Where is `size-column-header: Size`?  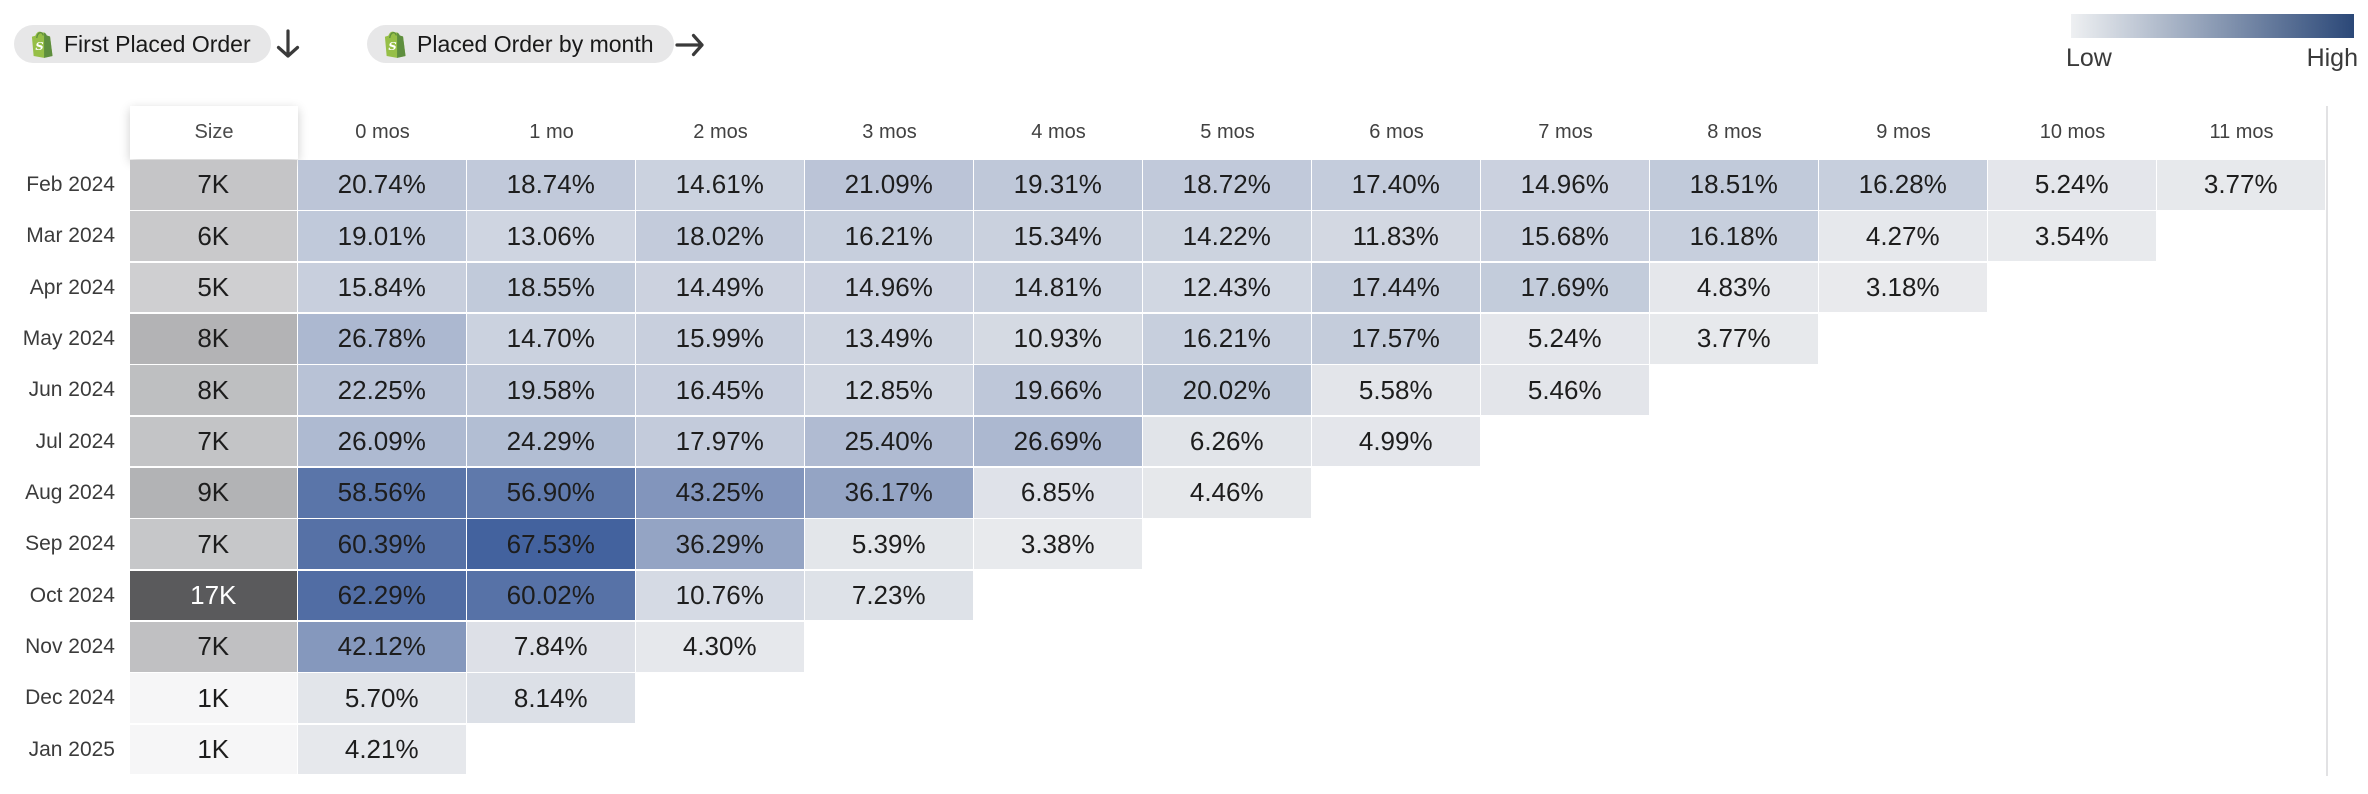 size-column-header: Size is located at coordinates (214, 132).